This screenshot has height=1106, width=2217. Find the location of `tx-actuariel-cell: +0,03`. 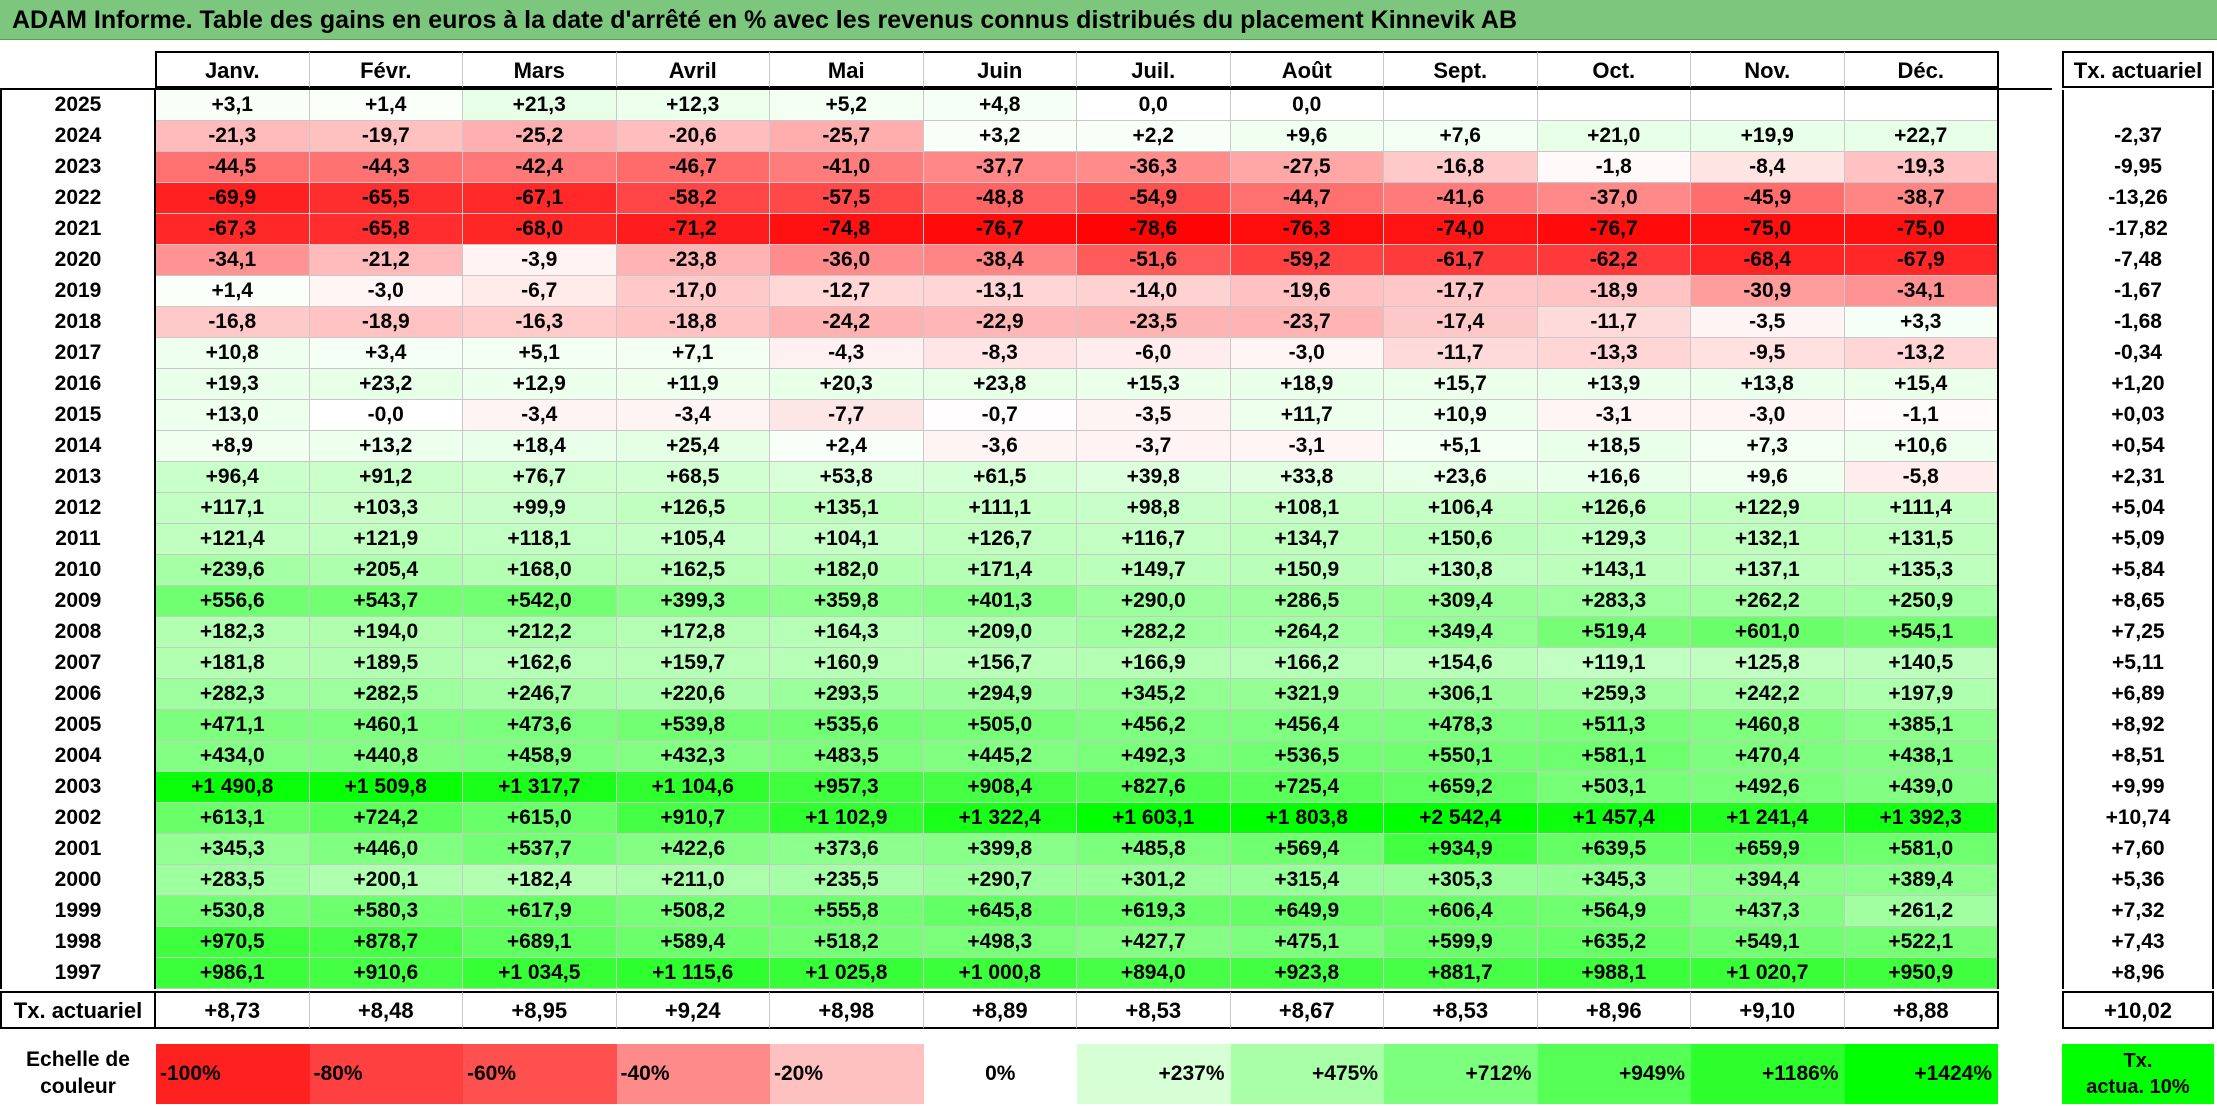

tx-actuariel-cell: +0,03 is located at coordinates (2138, 415).